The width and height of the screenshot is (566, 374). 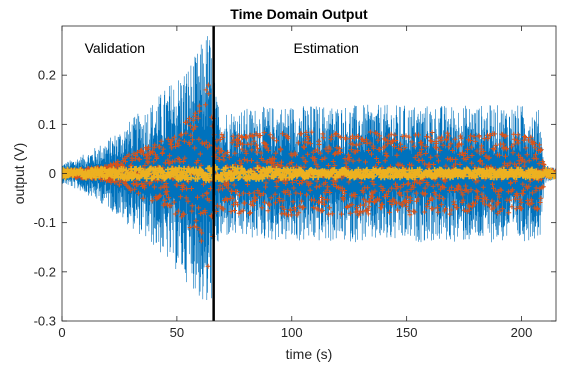 What do you see at coordinates (292, 332) in the screenshot?
I see `x-tick-label: 100` at bounding box center [292, 332].